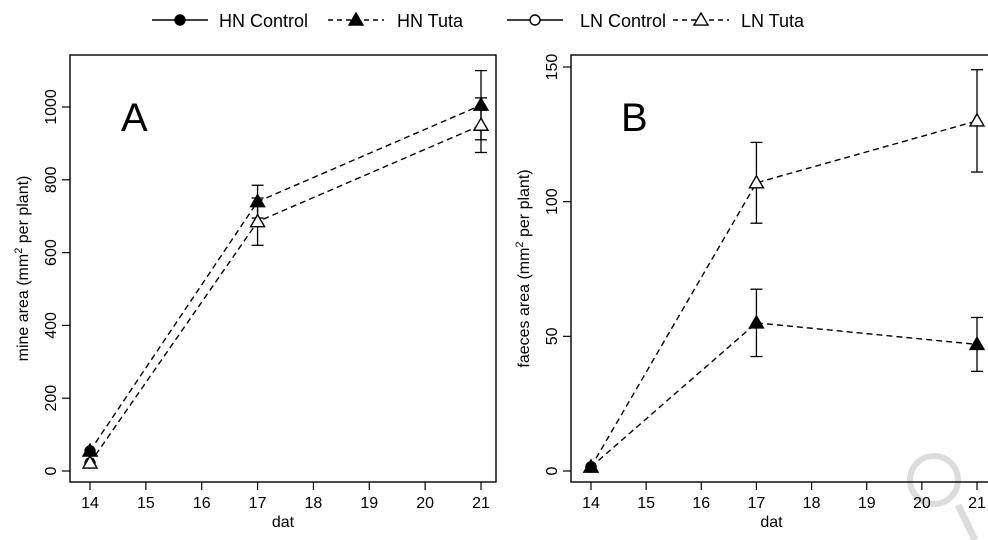 The image size is (988, 540). Describe the element at coordinates (634, 118) in the screenshot. I see `panel-letter: B` at that location.